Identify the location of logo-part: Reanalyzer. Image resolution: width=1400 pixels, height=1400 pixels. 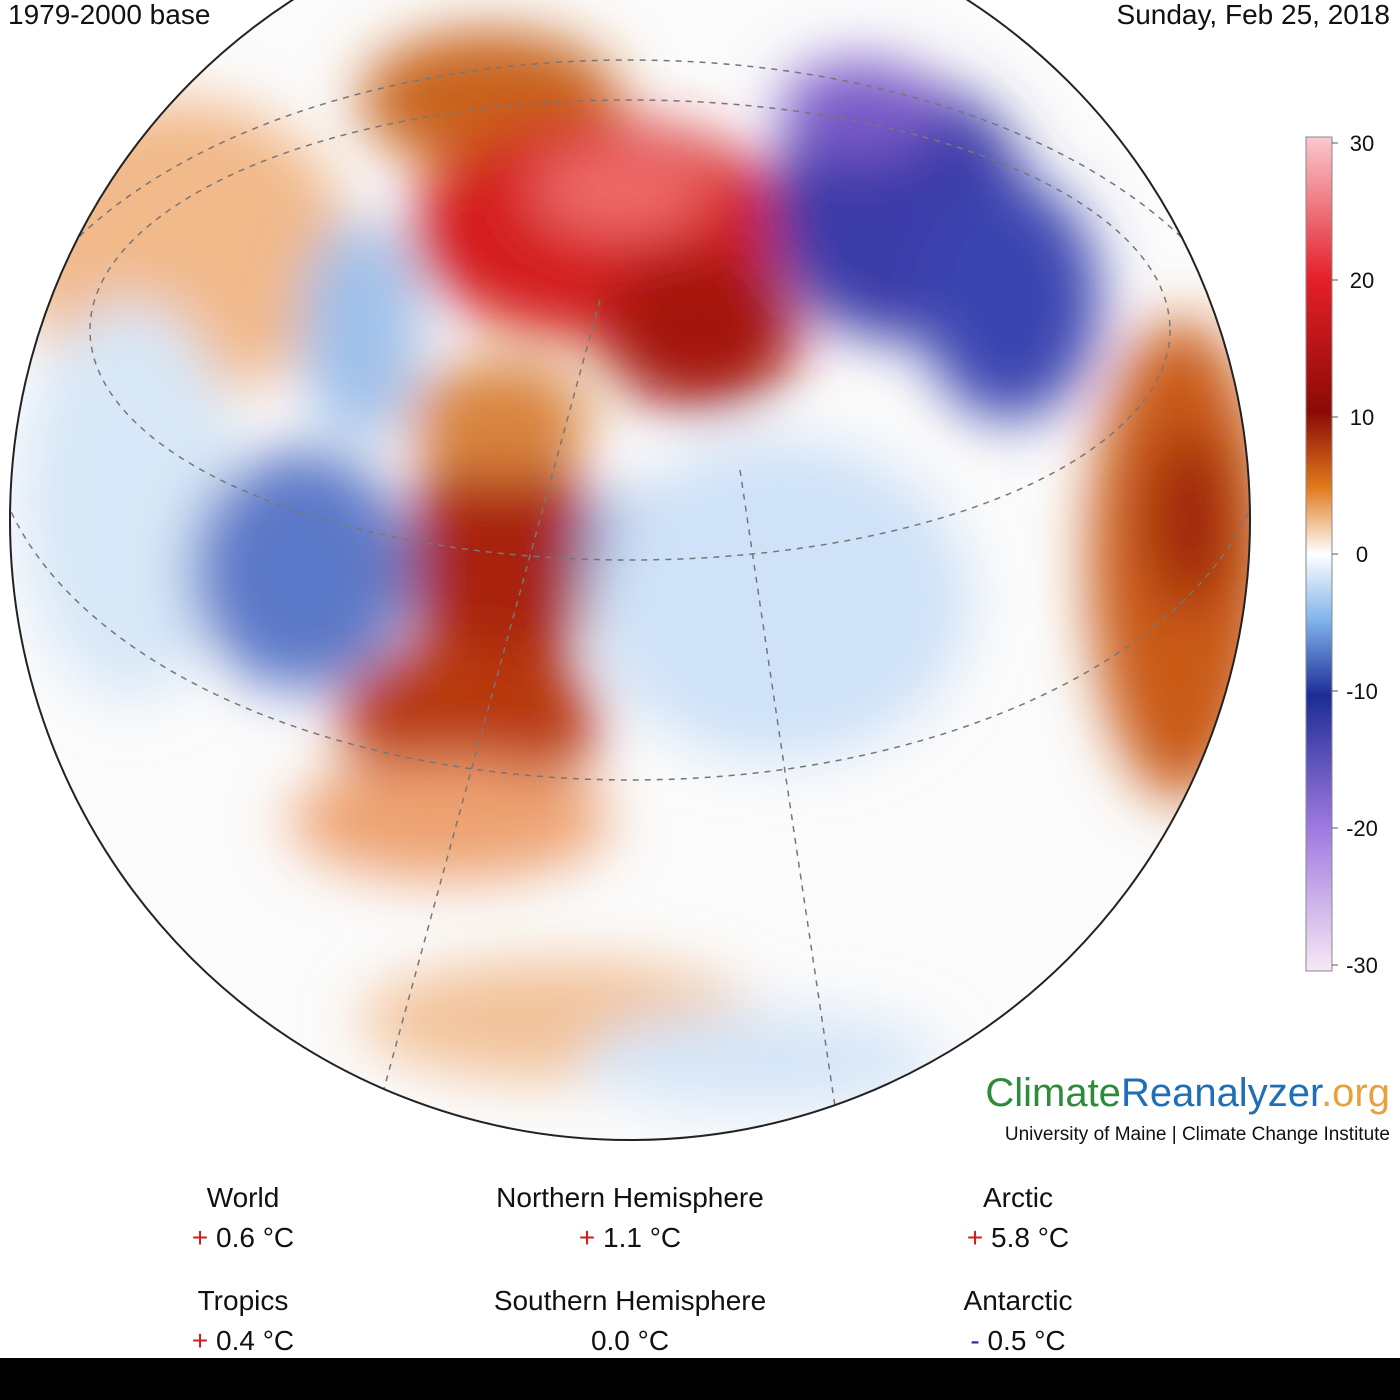
(1222, 1093).